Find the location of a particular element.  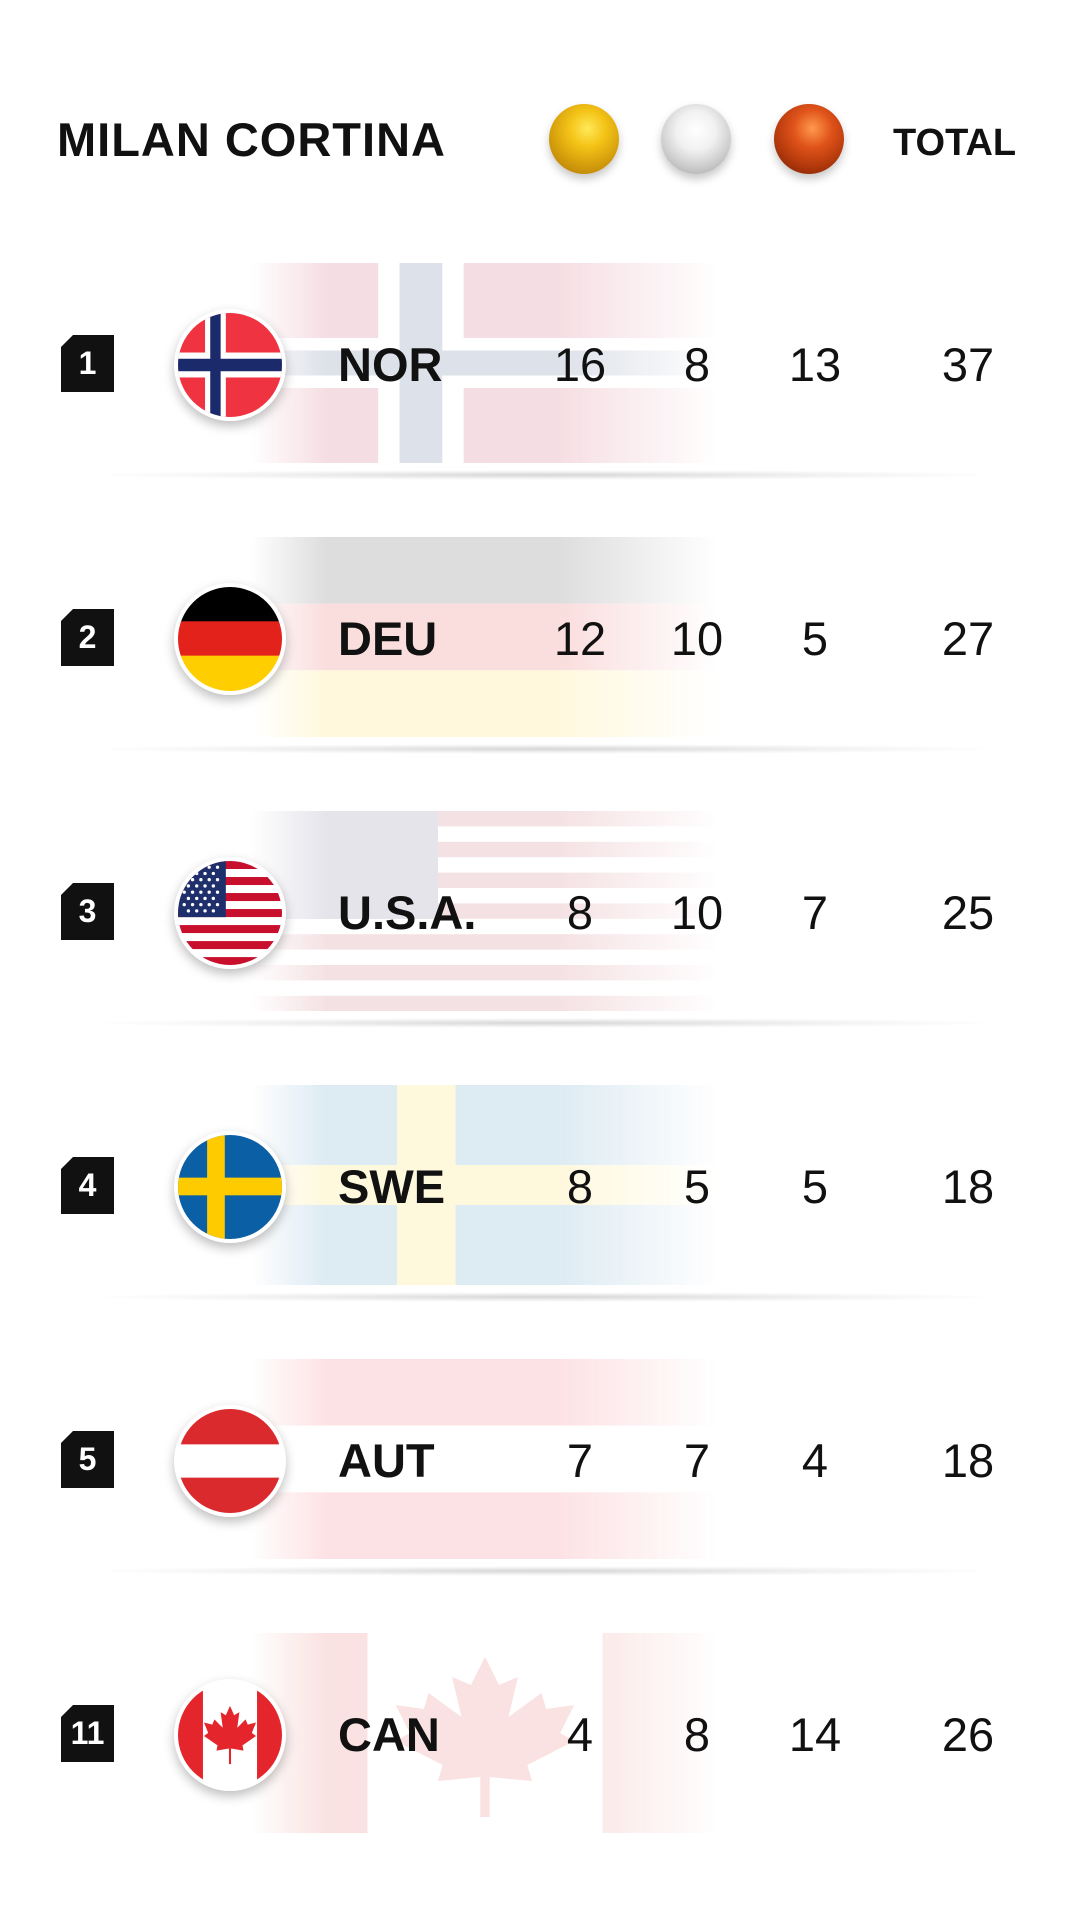

gold-count: 12 is located at coordinates (580, 638).